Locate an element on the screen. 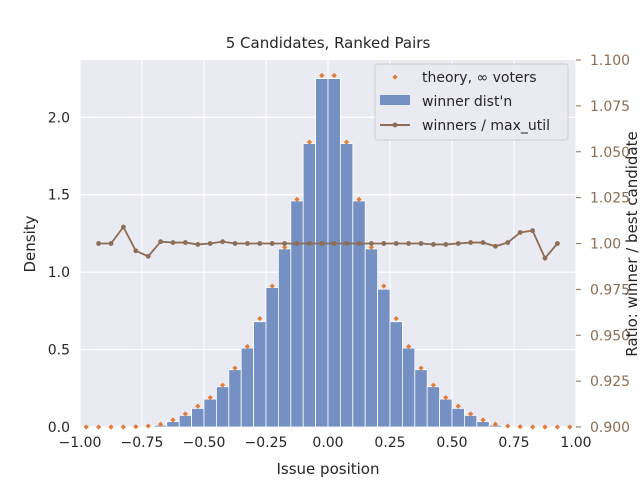 The height and width of the screenshot is (480, 640). y2-tick-label: 0.900 is located at coordinates (610, 428).